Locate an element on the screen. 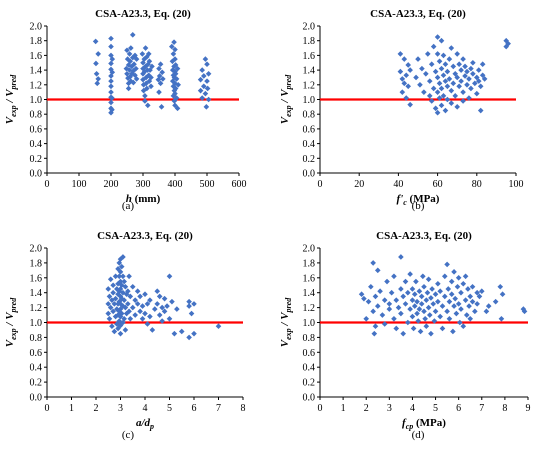  x-tick-label: 6 is located at coordinates (458, 408).